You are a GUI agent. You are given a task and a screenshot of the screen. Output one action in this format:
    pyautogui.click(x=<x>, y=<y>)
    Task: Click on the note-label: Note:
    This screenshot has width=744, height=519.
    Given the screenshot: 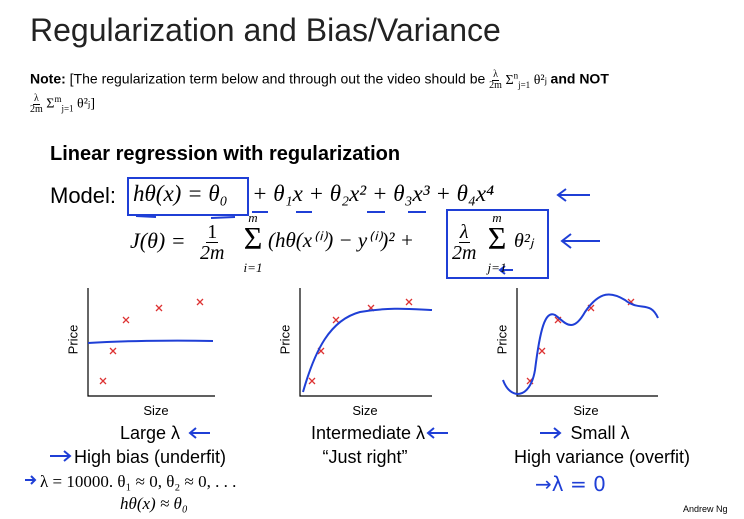 What is the action you would take?
    pyautogui.click(x=48, y=78)
    